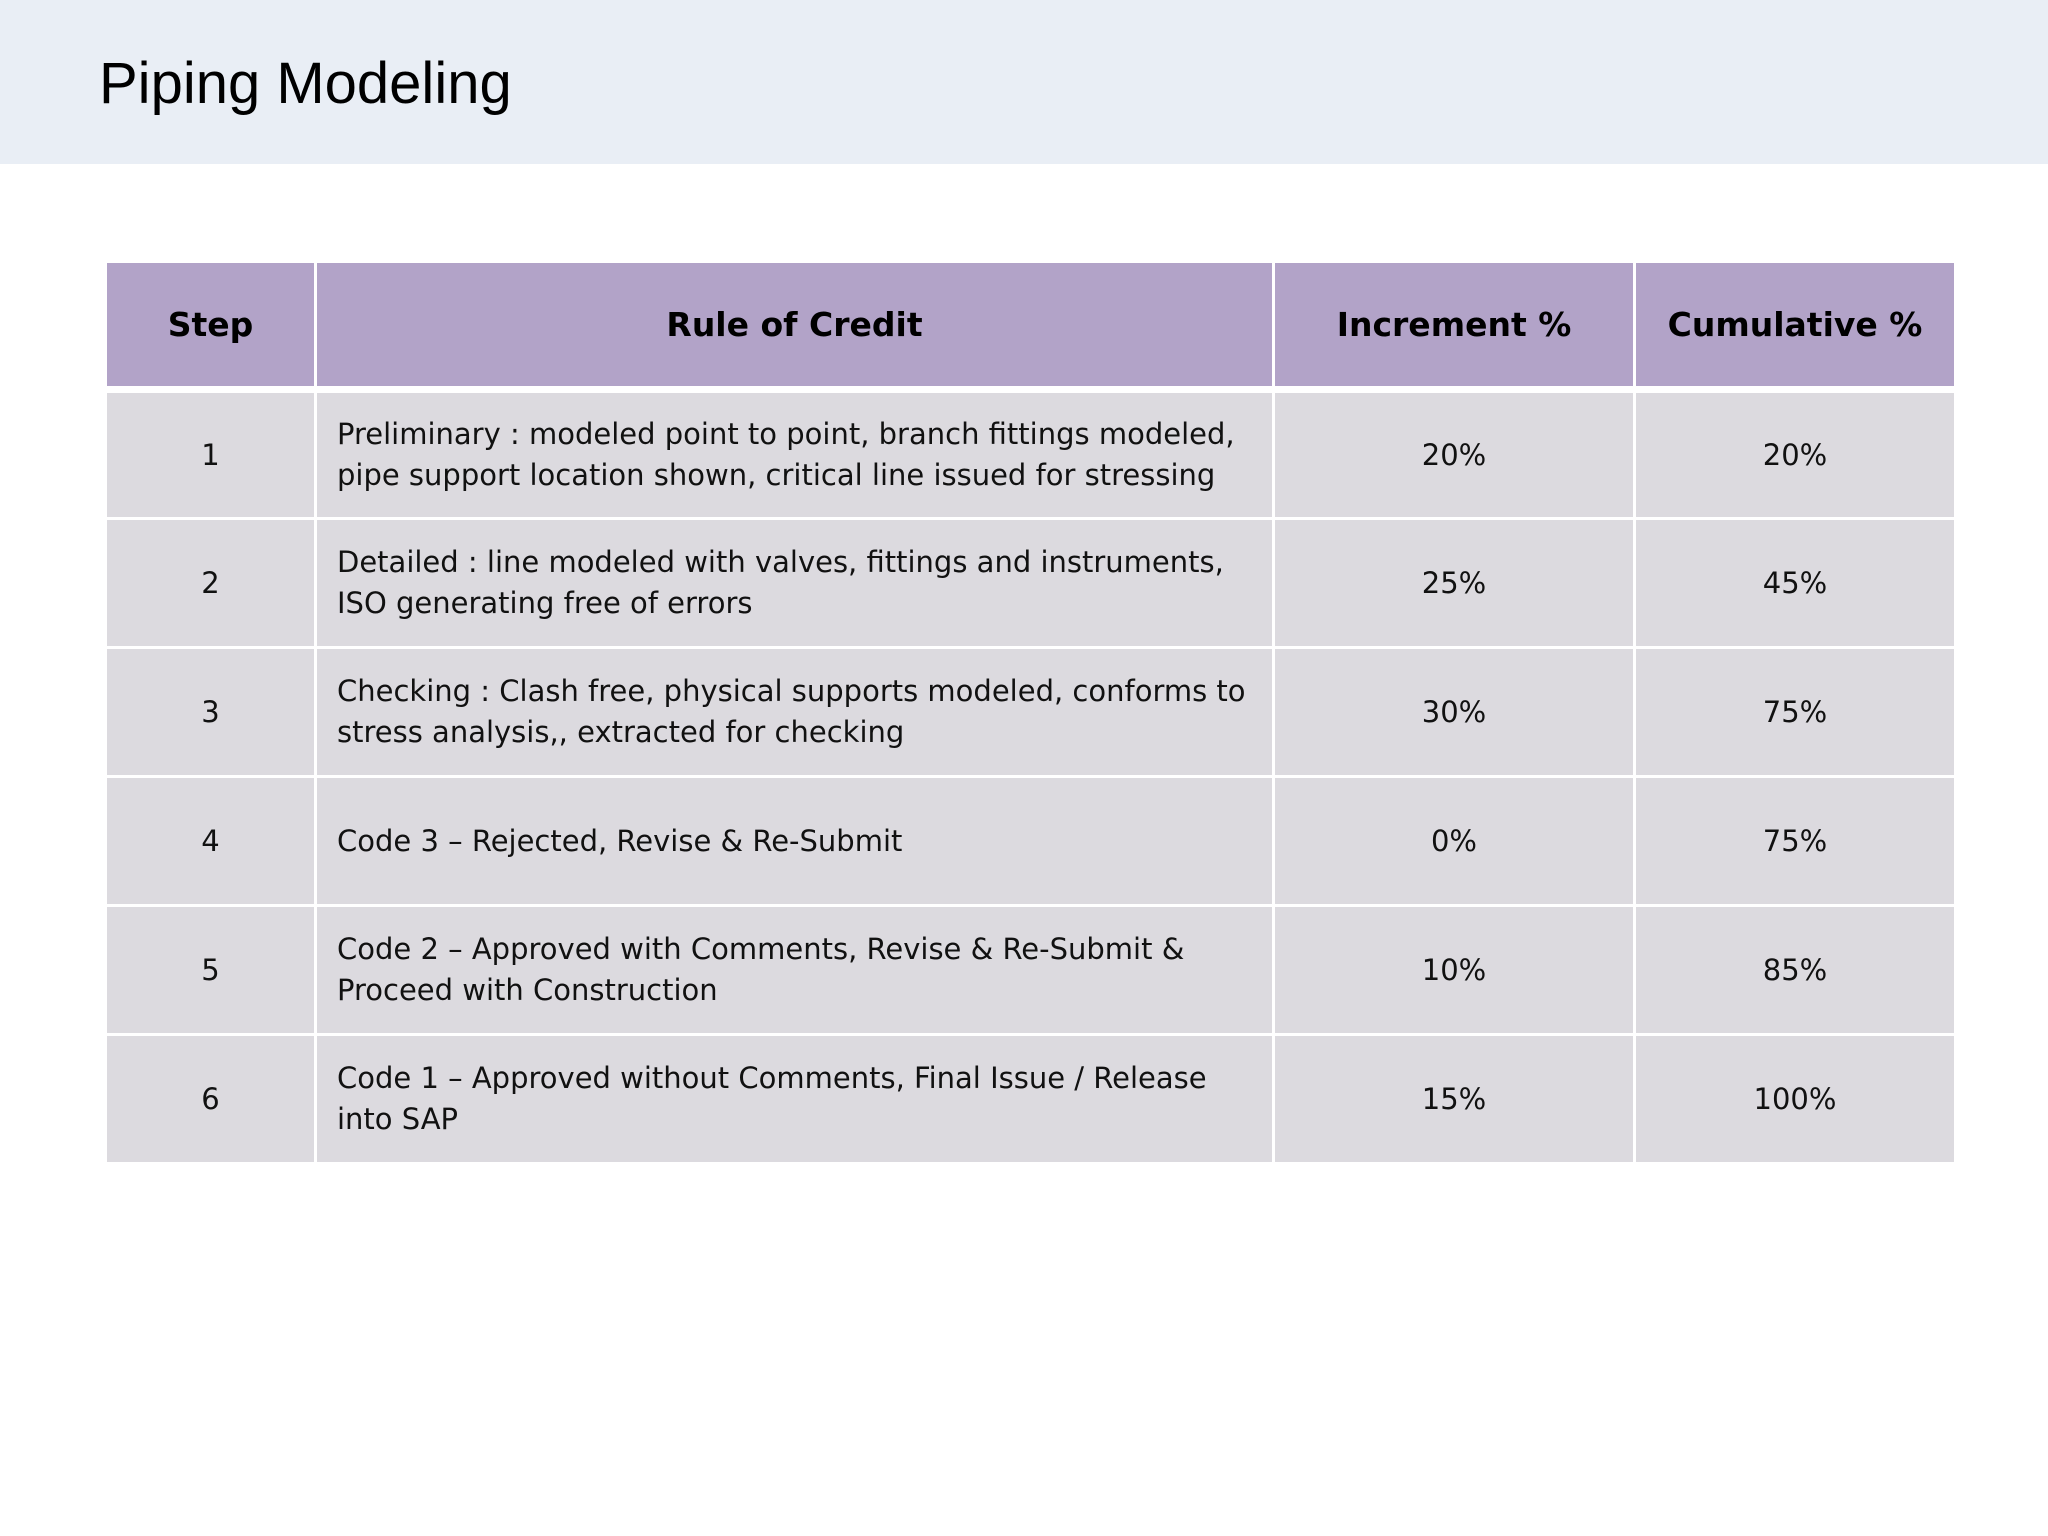 This screenshot has width=2048, height=1536. What do you see at coordinates (210, 712) in the screenshot?
I see `step-cell: 3` at bounding box center [210, 712].